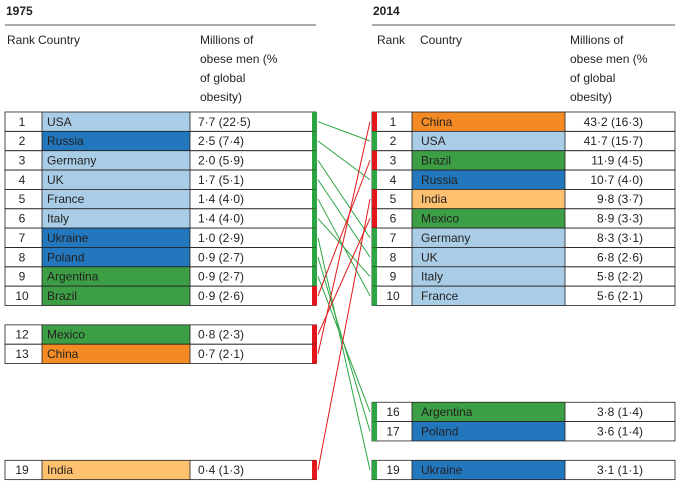  What do you see at coordinates (613, 122) in the screenshot?
I see `value: 43·2 (16·3)` at bounding box center [613, 122].